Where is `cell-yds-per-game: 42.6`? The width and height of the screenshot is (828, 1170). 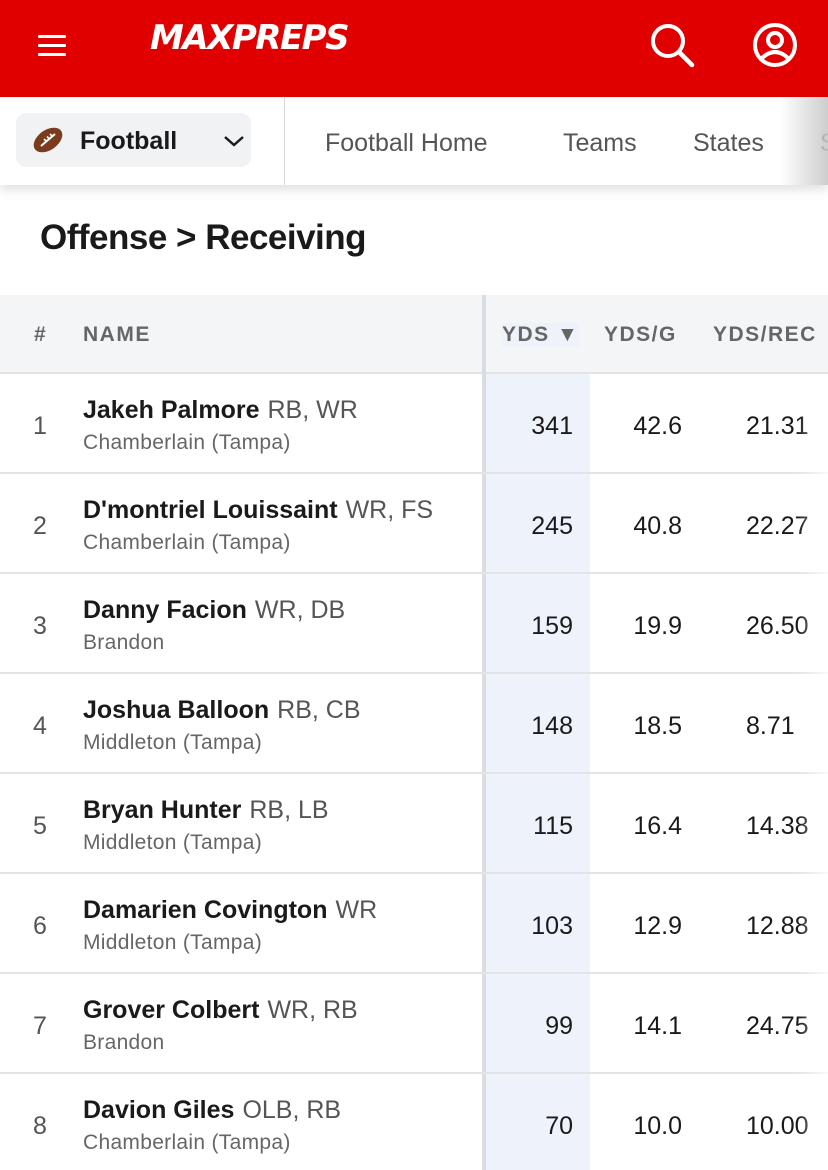 cell-yds-per-game: 42.6 is located at coordinates (657, 426).